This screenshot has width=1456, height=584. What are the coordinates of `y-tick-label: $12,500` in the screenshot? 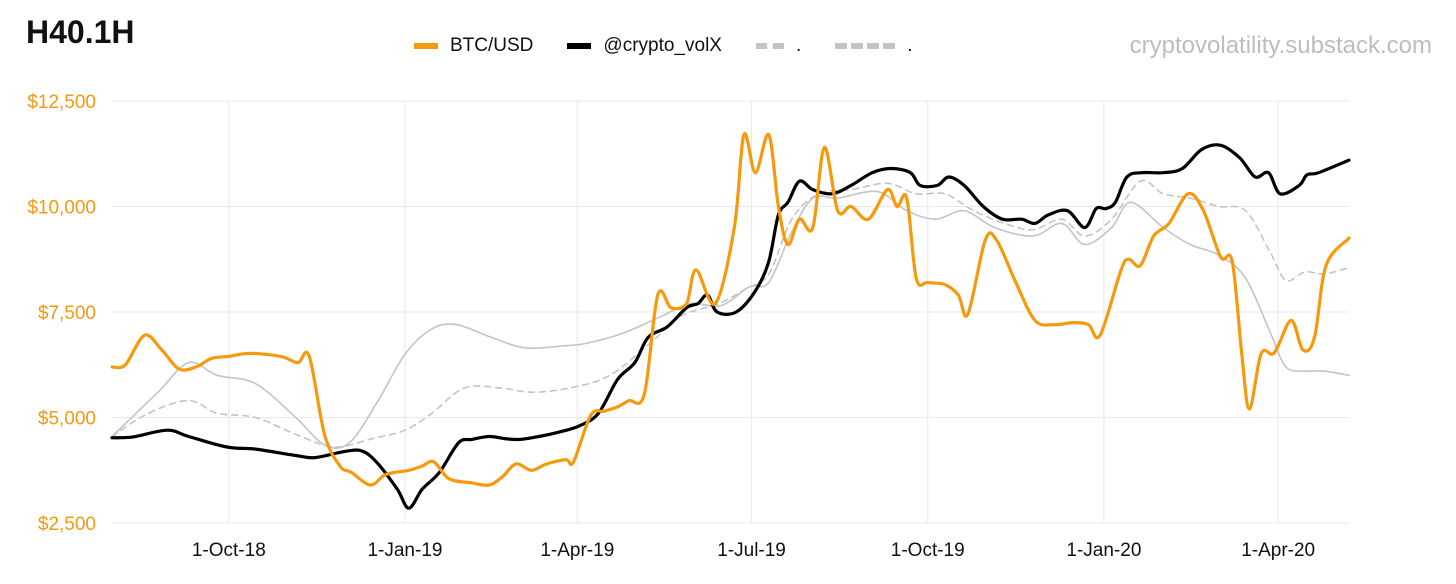 It's located at (61, 102).